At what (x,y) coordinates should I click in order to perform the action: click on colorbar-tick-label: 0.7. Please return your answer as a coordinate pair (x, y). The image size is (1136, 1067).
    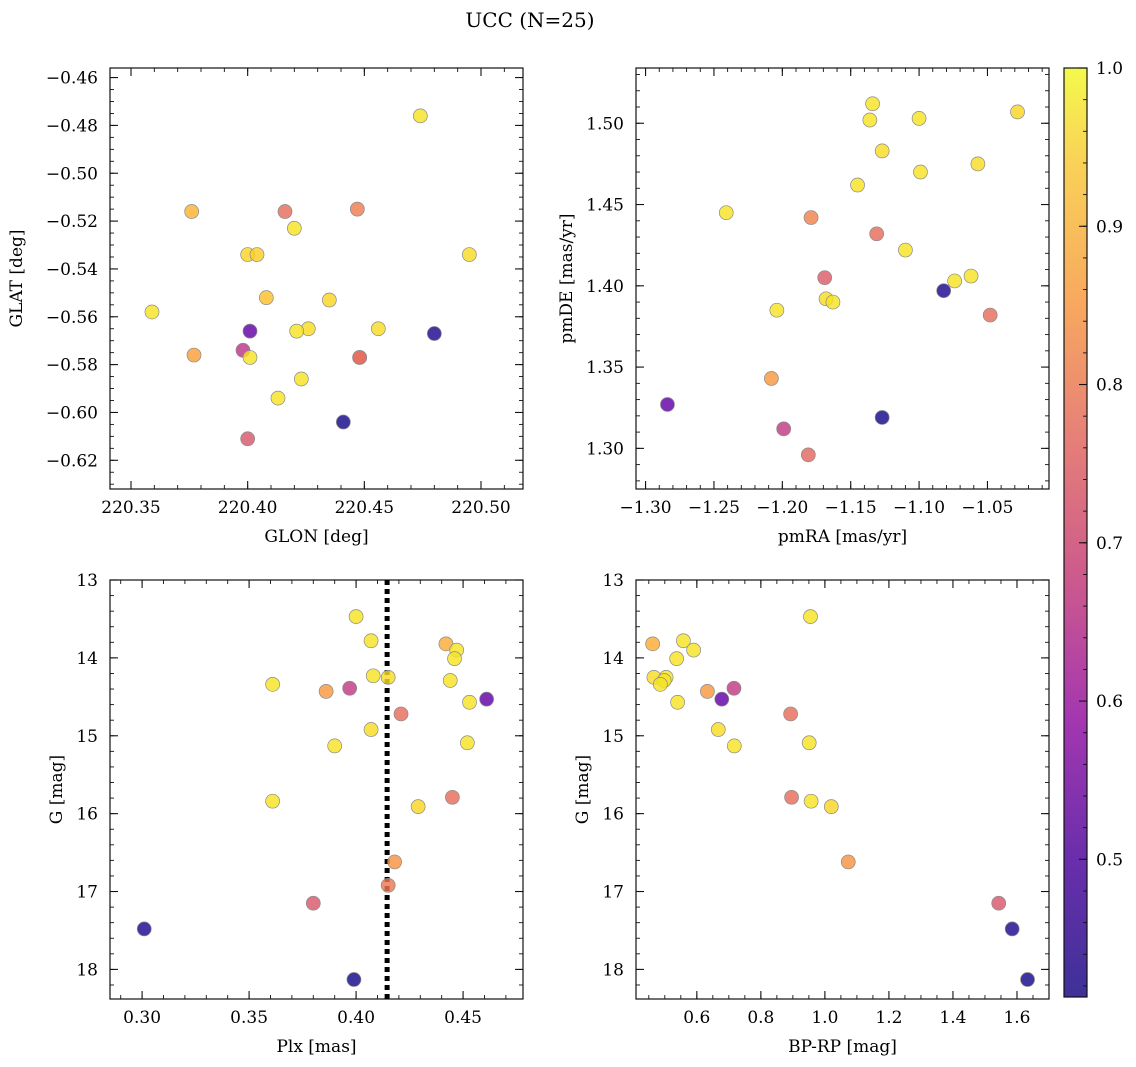
    Looking at the image, I should click on (1109, 544).